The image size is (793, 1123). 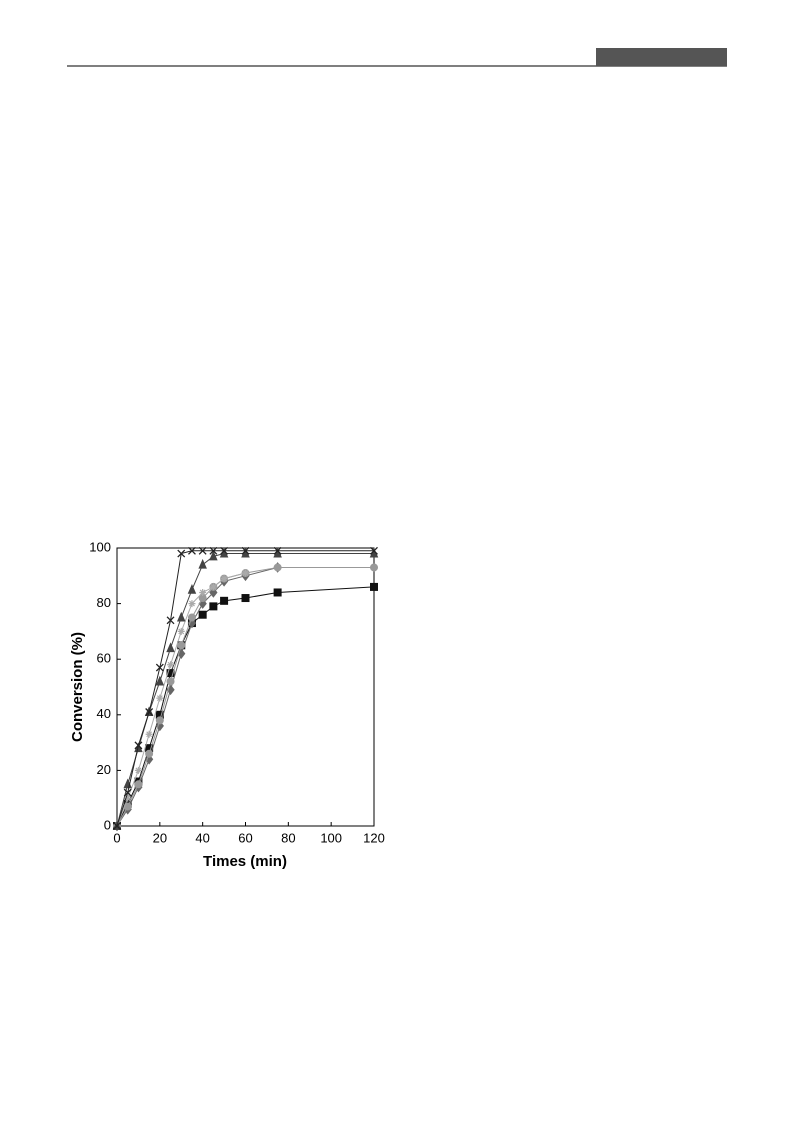 What do you see at coordinates (160, 837) in the screenshot?
I see `x-tick-label: 20` at bounding box center [160, 837].